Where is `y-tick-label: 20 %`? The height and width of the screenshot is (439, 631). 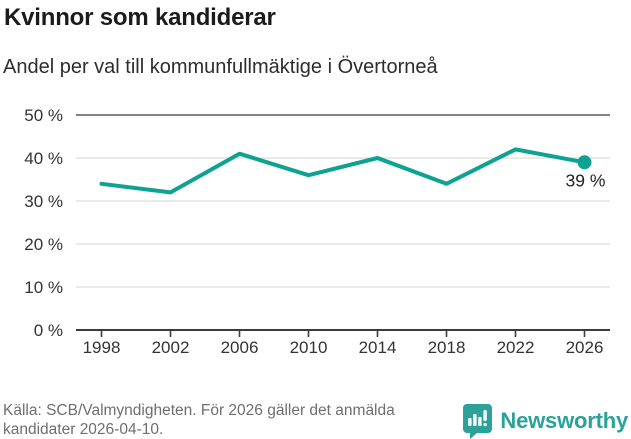 y-tick-label: 20 % is located at coordinates (43, 244).